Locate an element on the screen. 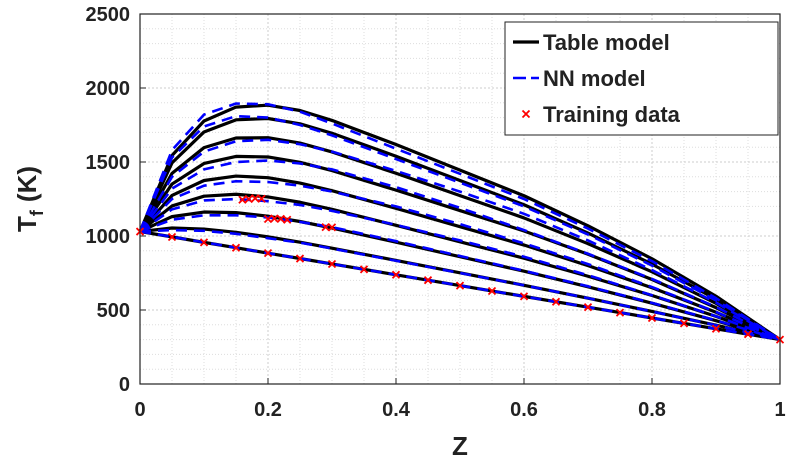 This screenshot has width=789, height=468. x-tick-label: 0.6 is located at coordinates (524, 410).